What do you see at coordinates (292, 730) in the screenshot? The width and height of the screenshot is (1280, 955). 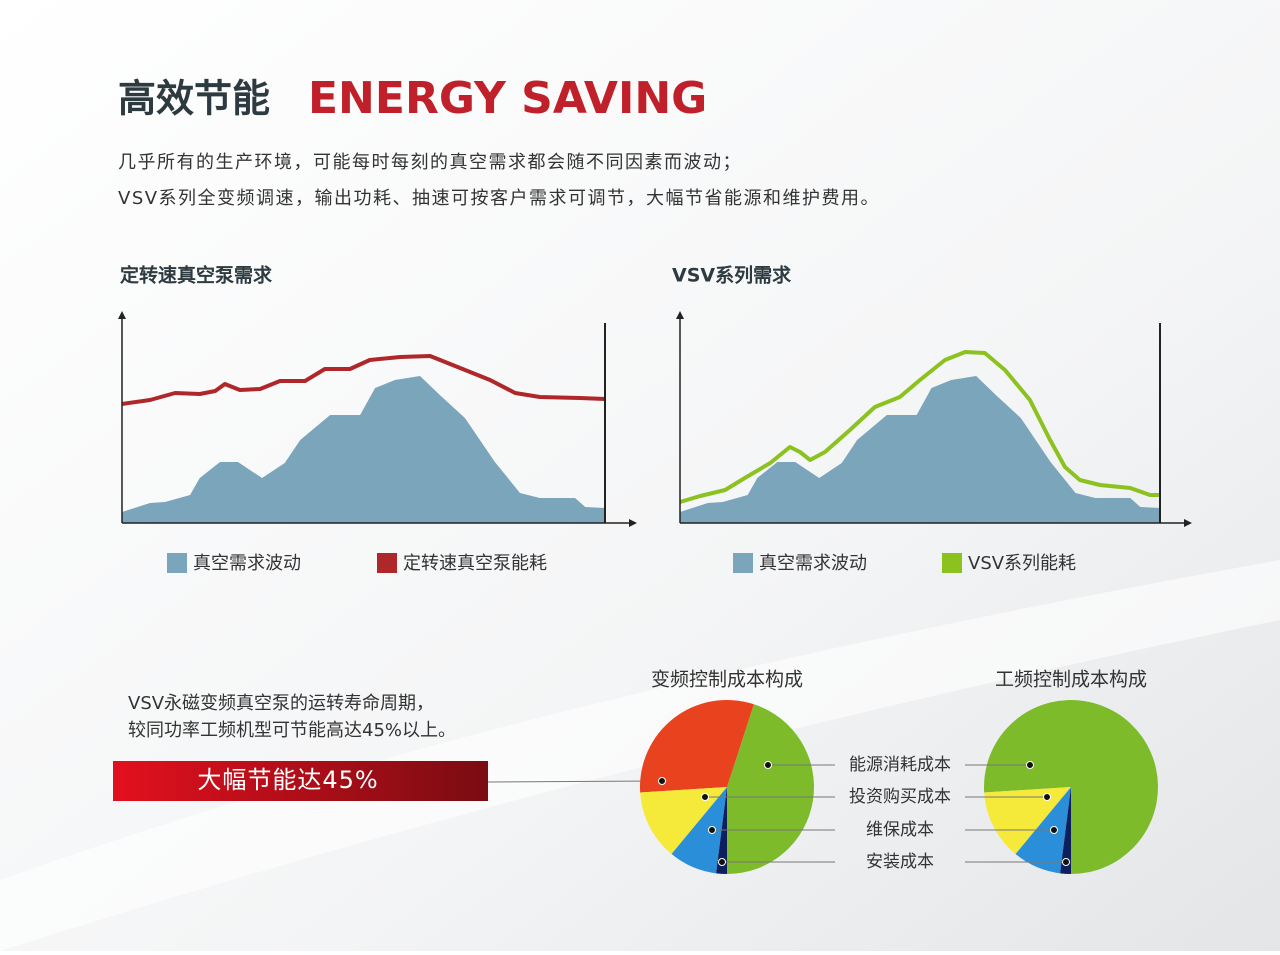 I see `savings-text: 较同功率工频机型可节能高达45%以上。` at bounding box center [292, 730].